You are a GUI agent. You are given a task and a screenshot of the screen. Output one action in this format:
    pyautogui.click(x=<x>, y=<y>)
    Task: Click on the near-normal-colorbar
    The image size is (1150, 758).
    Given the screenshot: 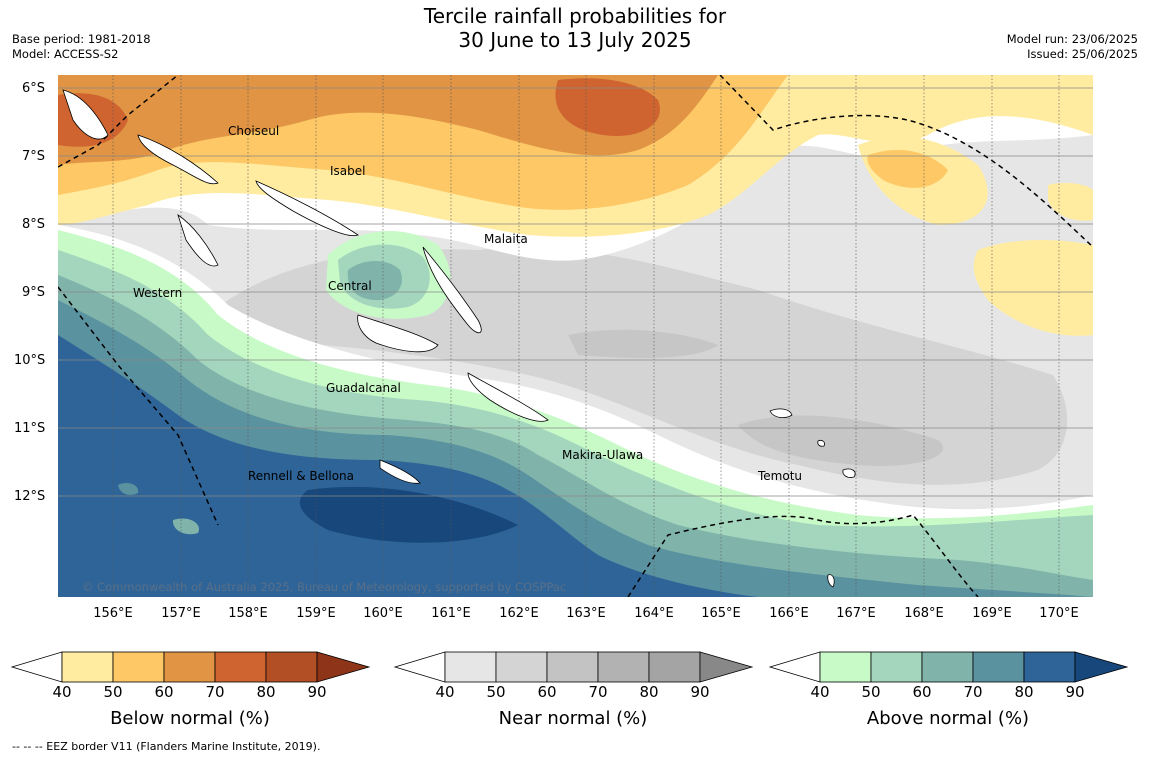 What is the action you would take?
    pyautogui.click(x=573, y=667)
    